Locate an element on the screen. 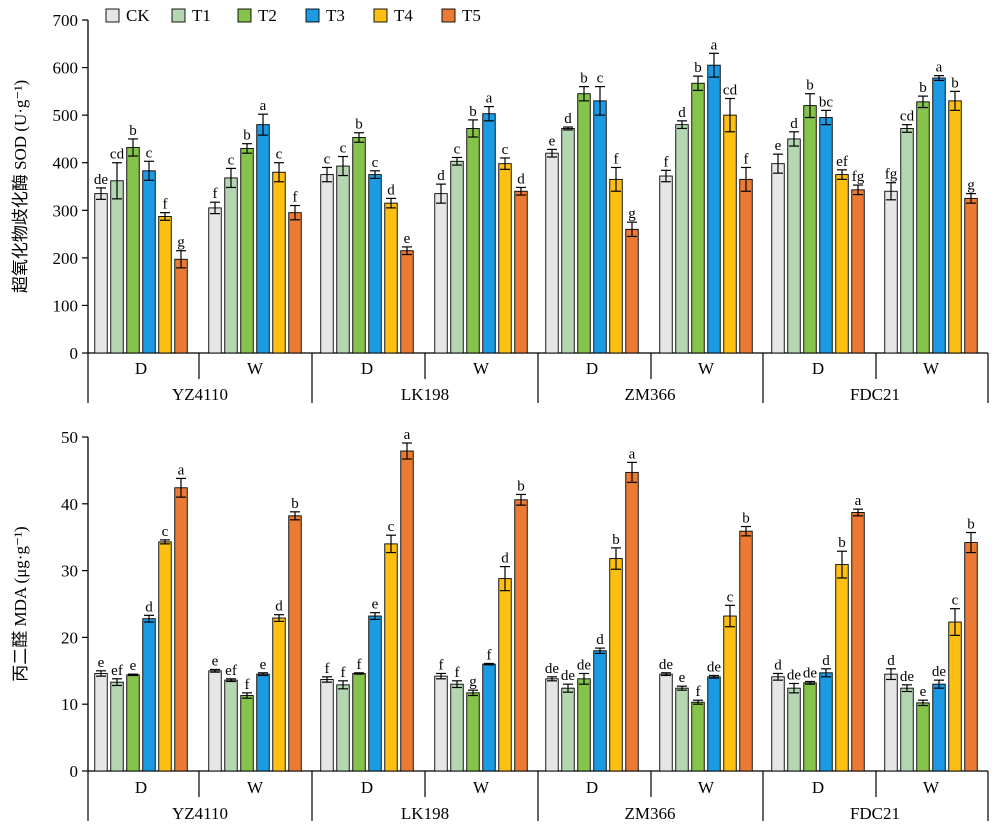  significance-letter: g is located at coordinates (181, 243).